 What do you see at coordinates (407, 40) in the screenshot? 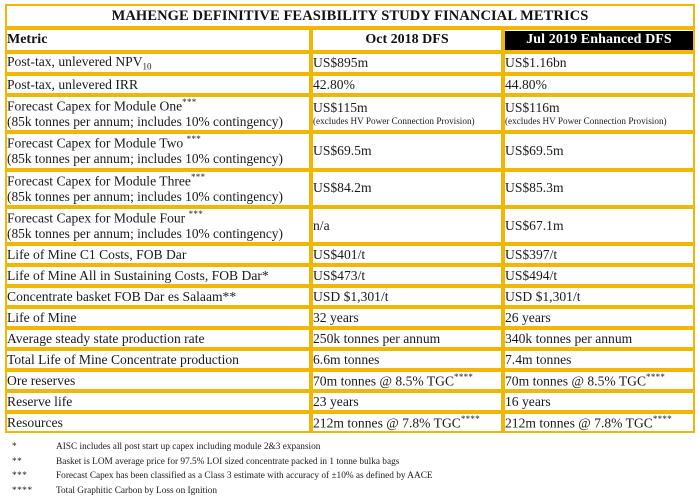
I see `column-header-oct-2018-dfs: Oct 2018 DFS` at bounding box center [407, 40].